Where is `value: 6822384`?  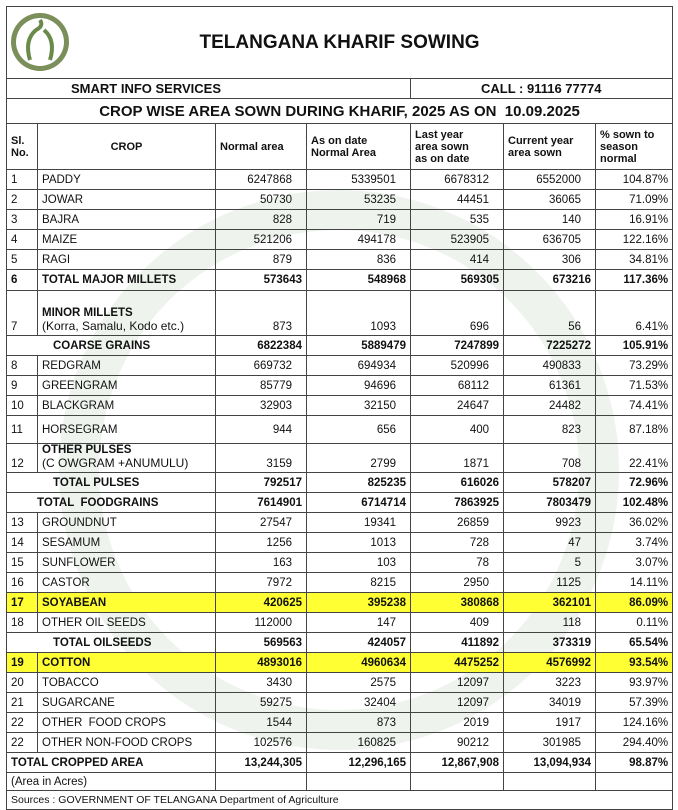 value: 6822384 is located at coordinates (261, 345).